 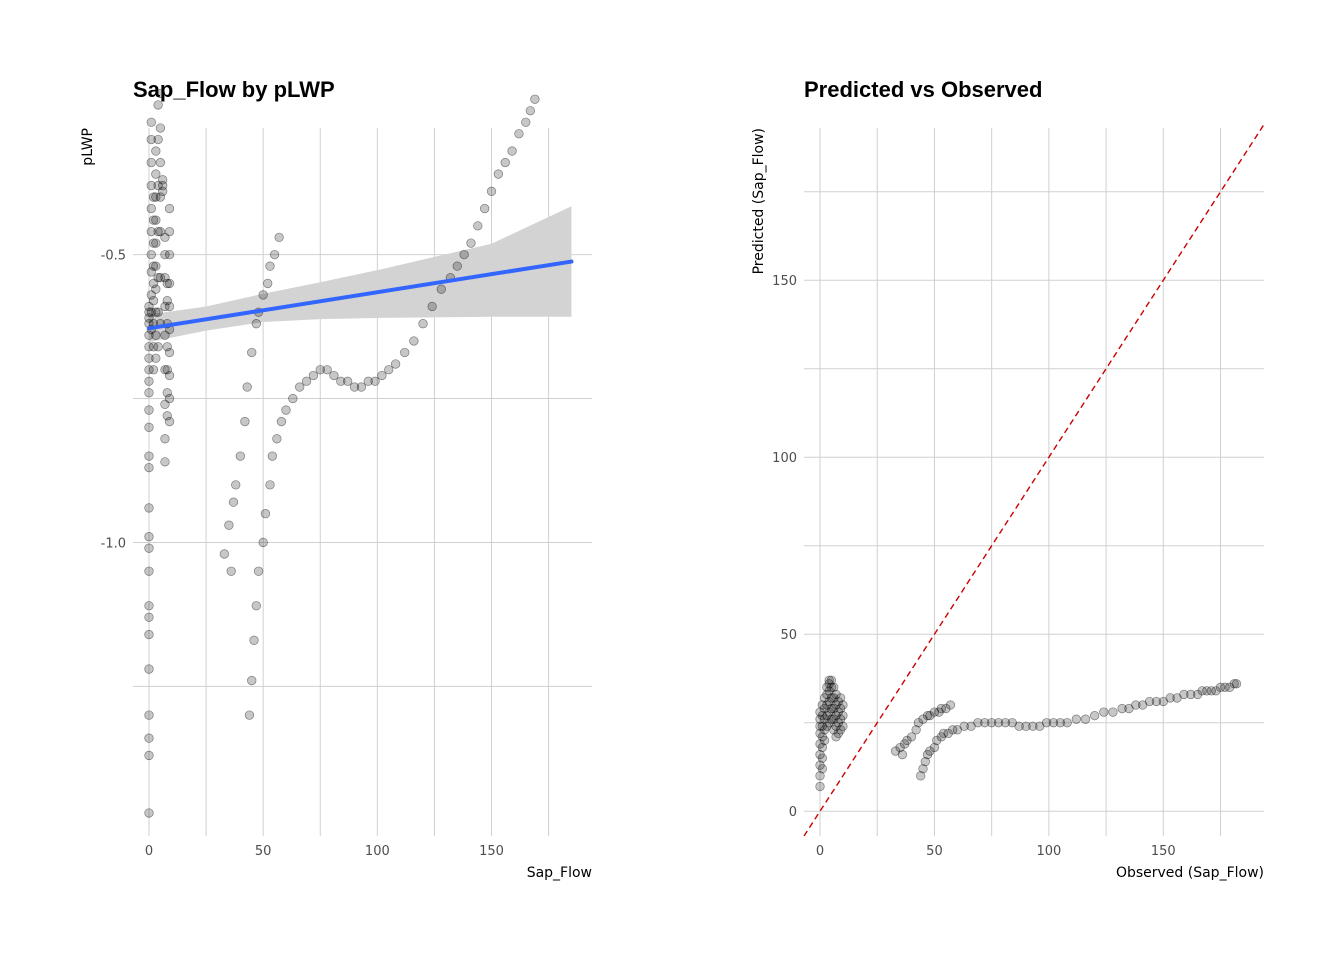 I want to click on x-tick-label: 100, so click(x=377, y=851).